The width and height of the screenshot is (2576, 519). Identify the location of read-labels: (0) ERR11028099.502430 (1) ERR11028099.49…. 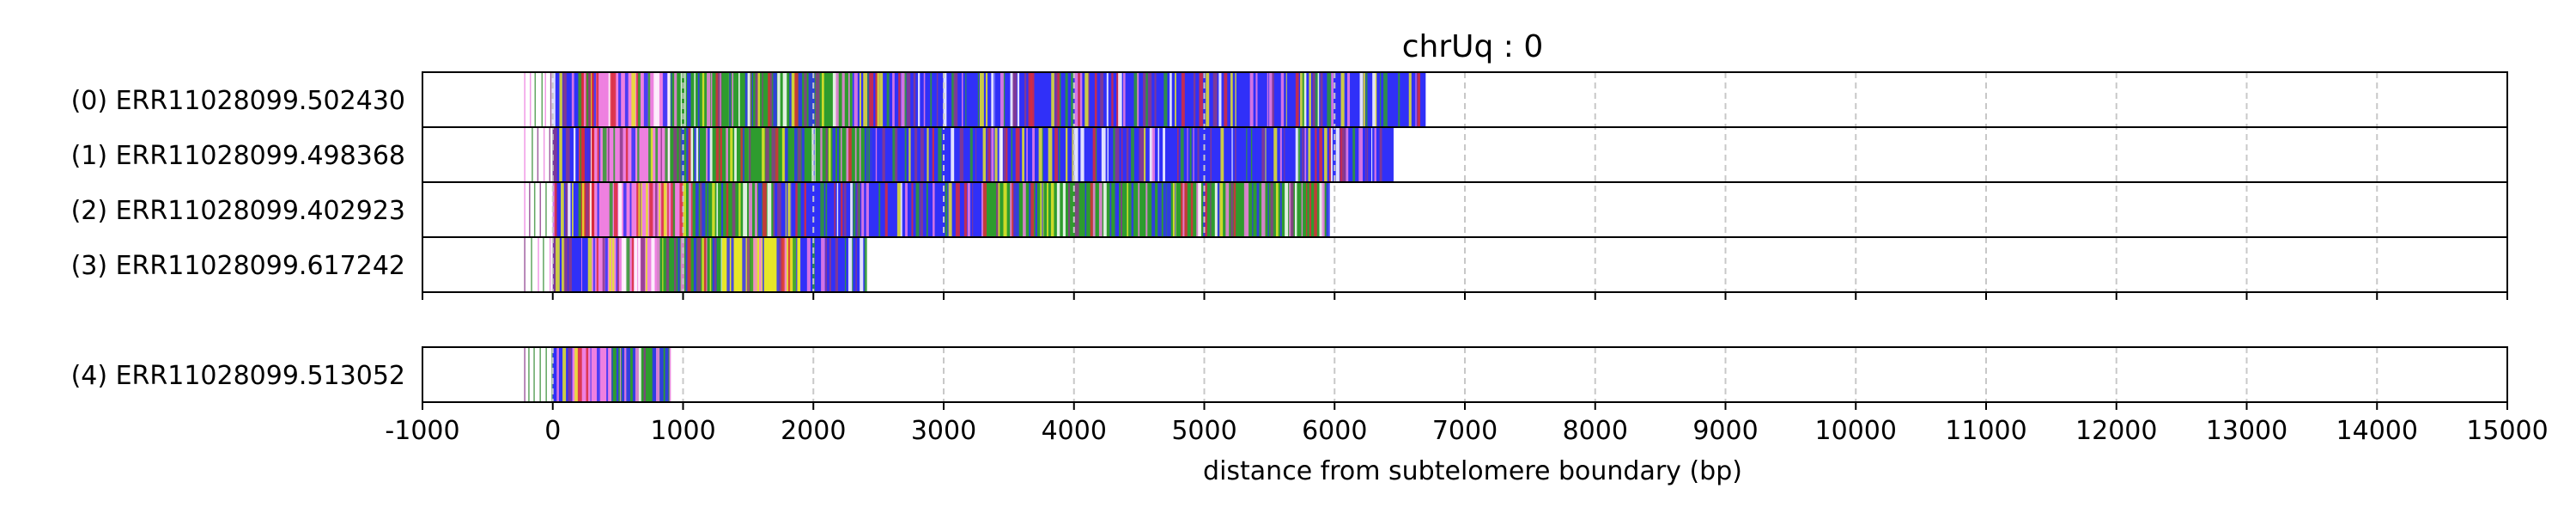
(238, 238).